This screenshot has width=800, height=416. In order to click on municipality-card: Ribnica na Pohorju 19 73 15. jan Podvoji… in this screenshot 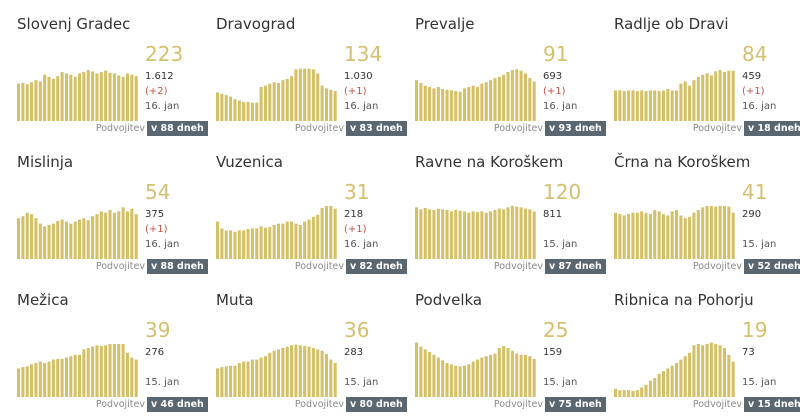, I will do `click(707, 353)`.